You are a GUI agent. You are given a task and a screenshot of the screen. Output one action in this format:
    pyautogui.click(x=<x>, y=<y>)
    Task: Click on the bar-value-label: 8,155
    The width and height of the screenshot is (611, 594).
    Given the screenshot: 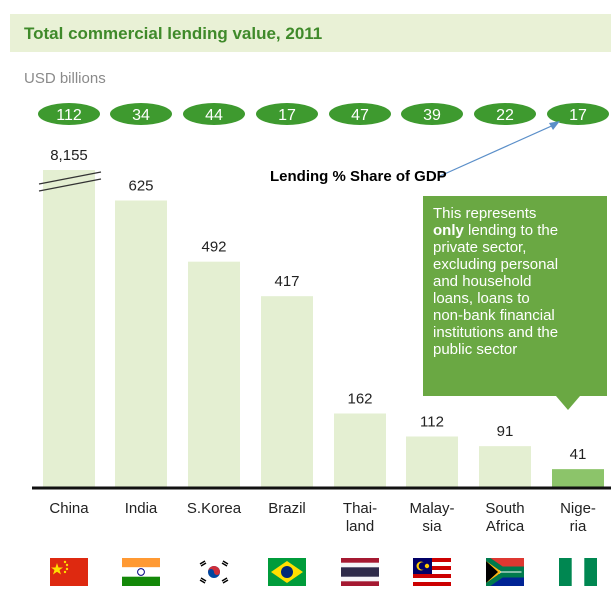 What is the action you would take?
    pyautogui.click(x=69, y=155)
    